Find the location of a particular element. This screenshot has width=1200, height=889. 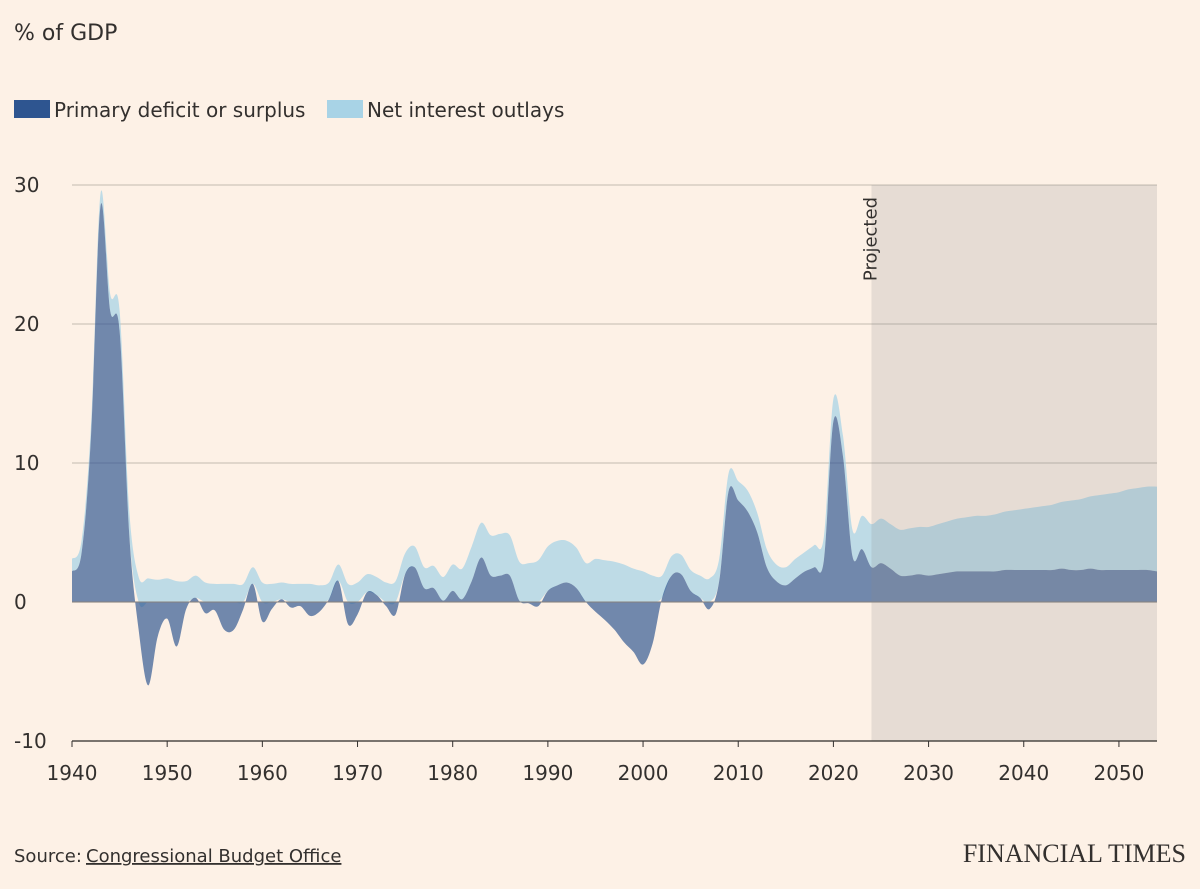

x-tick-label: 1960 is located at coordinates (262, 773).